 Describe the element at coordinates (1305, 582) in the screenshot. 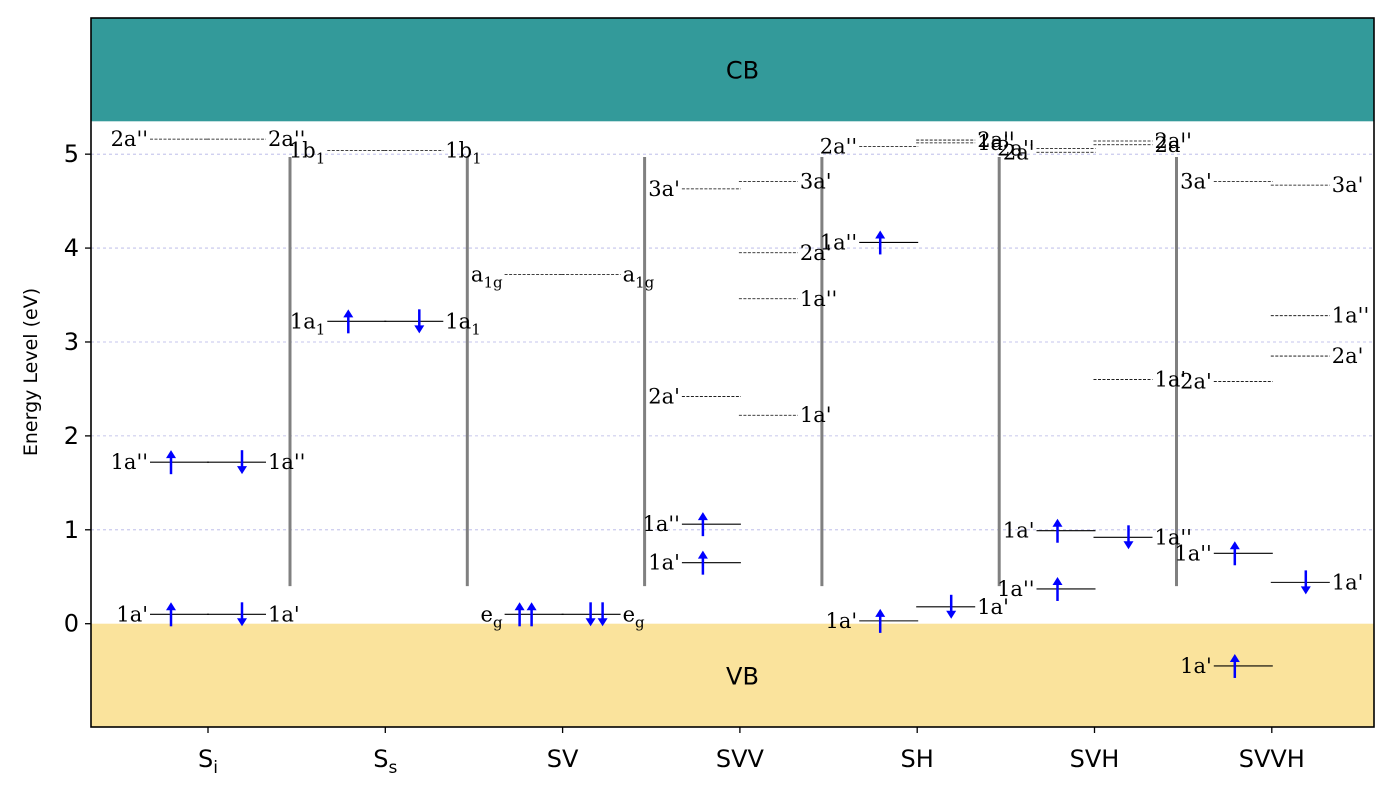

I see `electron-arrow-down` at that location.